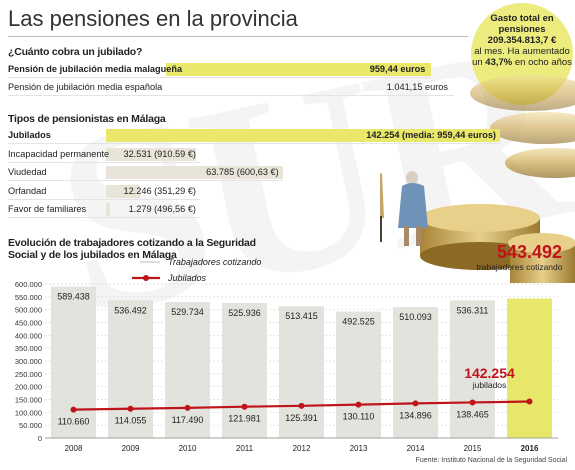 The width and height of the screenshot is (575, 470). What do you see at coordinates (73, 362) in the screenshot?
I see `bar-2008` at bounding box center [73, 362].